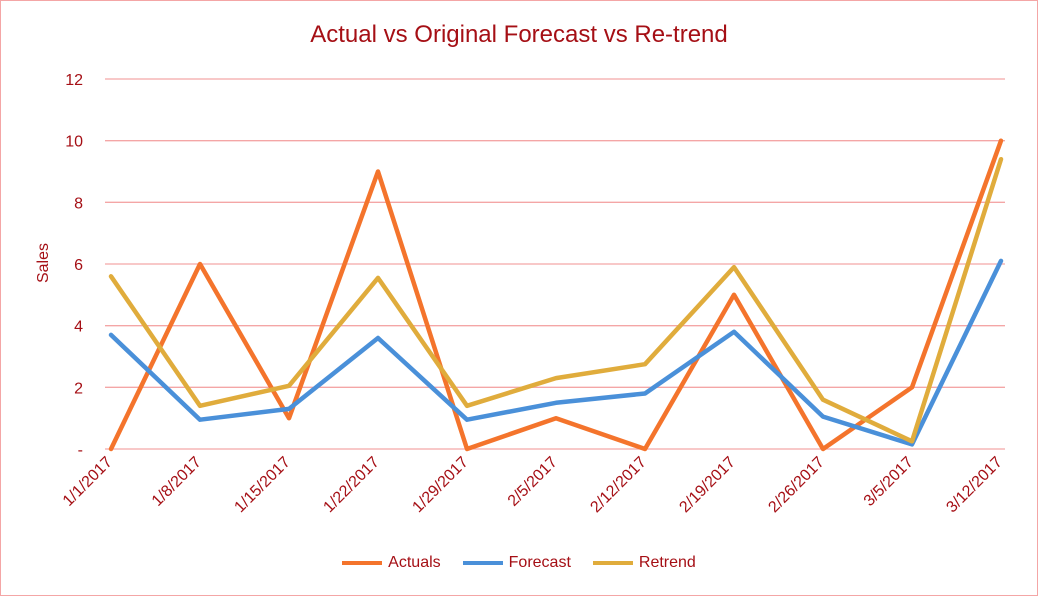 The width and height of the screenshot is (1038, 596). What do you see at coordinates (796, 485) in the screenshot?
I see `x-tick-label: 2/26/2017` at bounding box center [796, 485].